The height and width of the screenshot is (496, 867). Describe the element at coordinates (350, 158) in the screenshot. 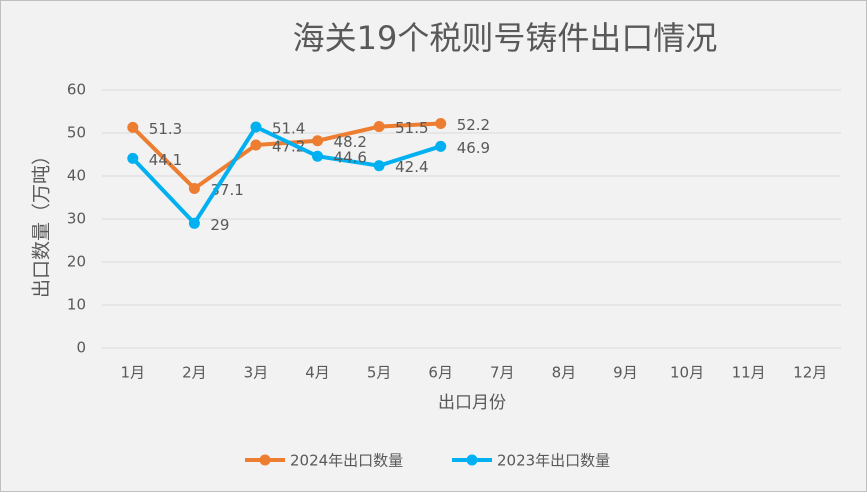

I see `data-label: 44.6` at that location.